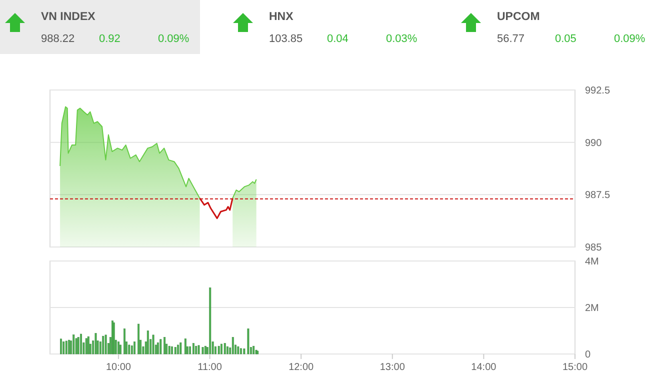 The width and height of the screenshot is (660, 376). What do you see at coordinates (592, 262) in the screenshot?
I see `y-tick-label: 4M` at bounding box center [592, 262].